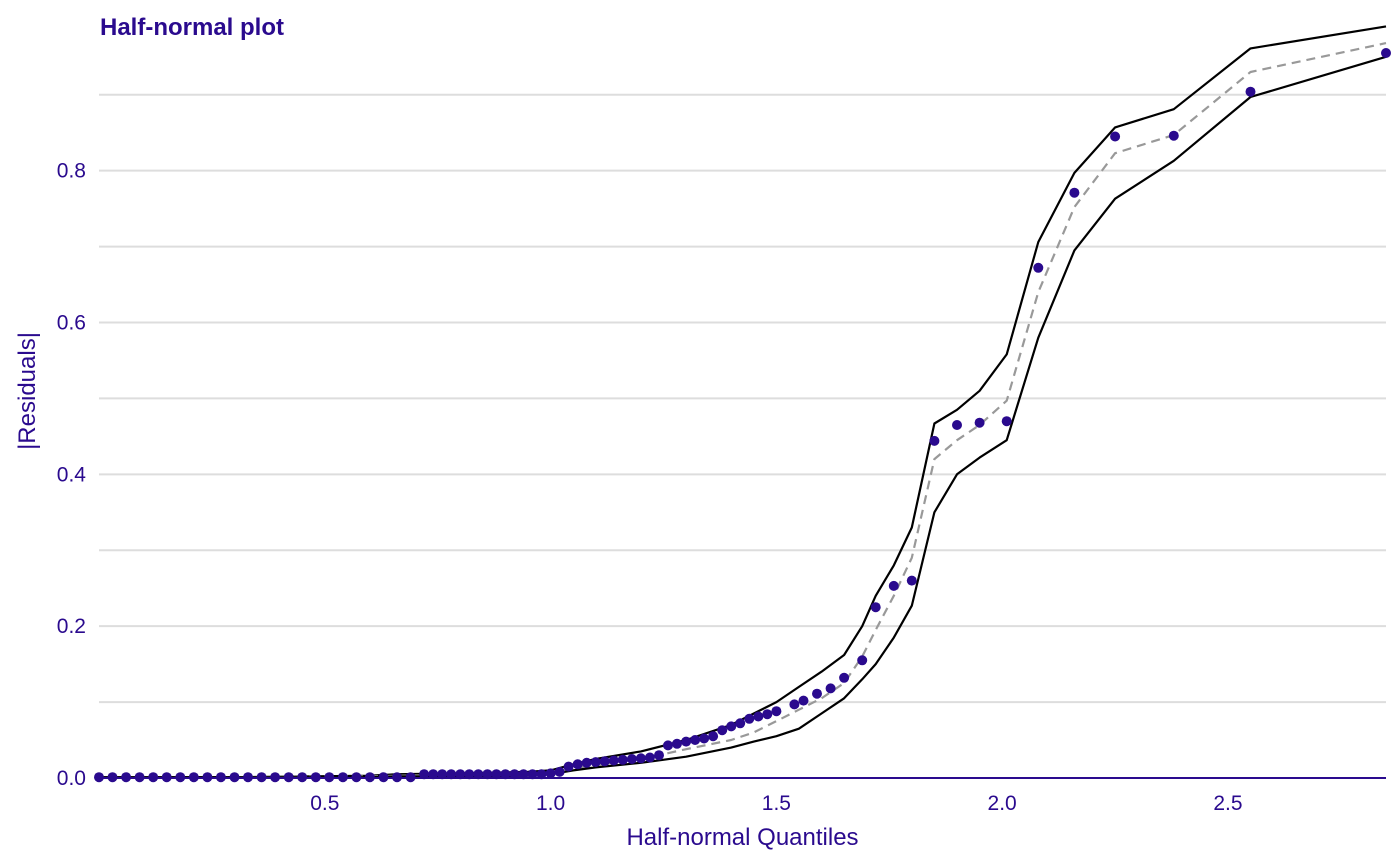  Describe the element at coordinates (324, 803) in the screenshot. I see `x-tick-label: 0.5` at that location.